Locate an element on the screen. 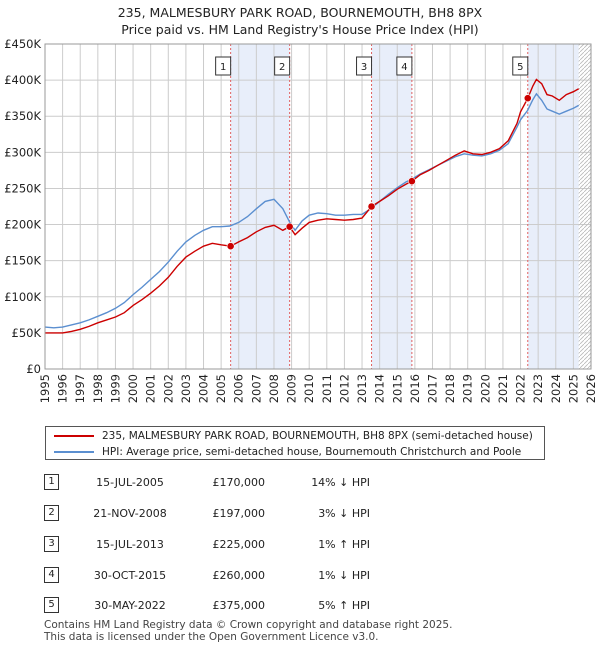  legend-swatch-property is located at coordinates (74, 436).